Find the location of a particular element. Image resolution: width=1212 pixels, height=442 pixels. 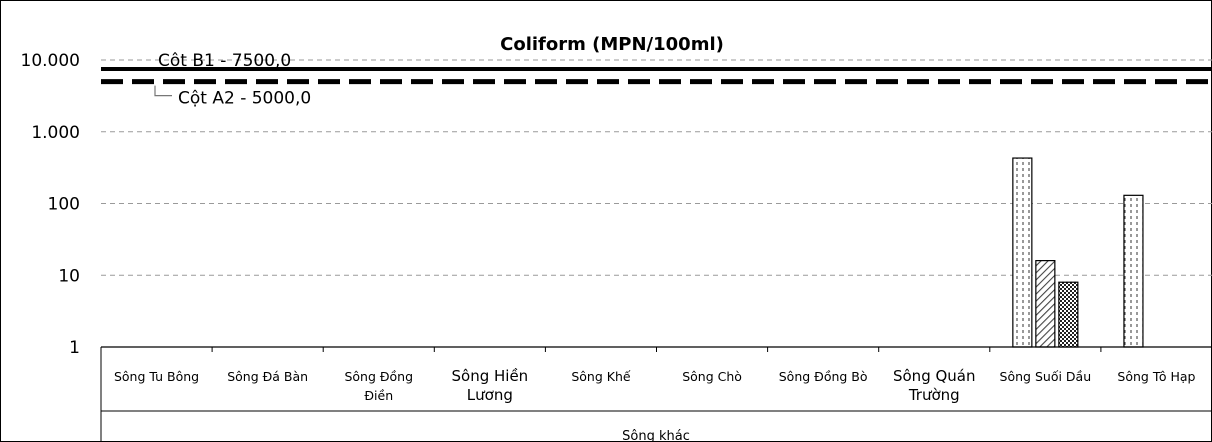

chart-title: Coliform (MPN/100ml) is located at coordinates (612, 44).